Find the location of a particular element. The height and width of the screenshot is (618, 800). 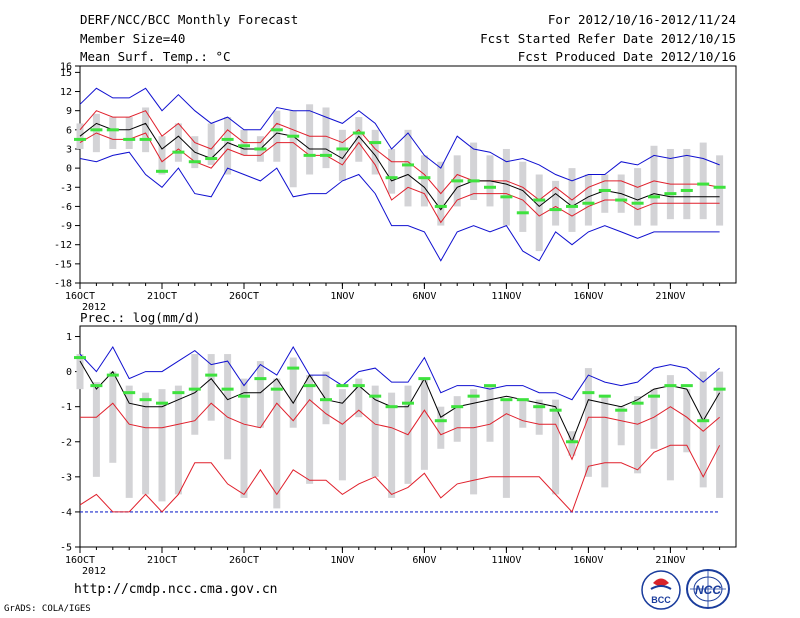

forecast-started-label: Fcst Started Refer Date 2012/10/15 is located at coordinates (608, 38).